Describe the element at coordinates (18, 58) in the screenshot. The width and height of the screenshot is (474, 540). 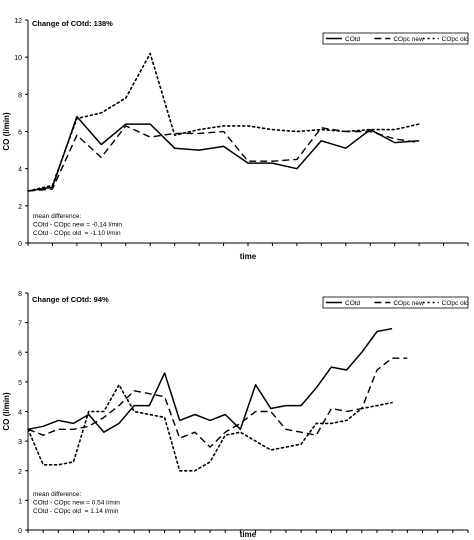
I see `chart1-y-tick-label: 10` at that location.